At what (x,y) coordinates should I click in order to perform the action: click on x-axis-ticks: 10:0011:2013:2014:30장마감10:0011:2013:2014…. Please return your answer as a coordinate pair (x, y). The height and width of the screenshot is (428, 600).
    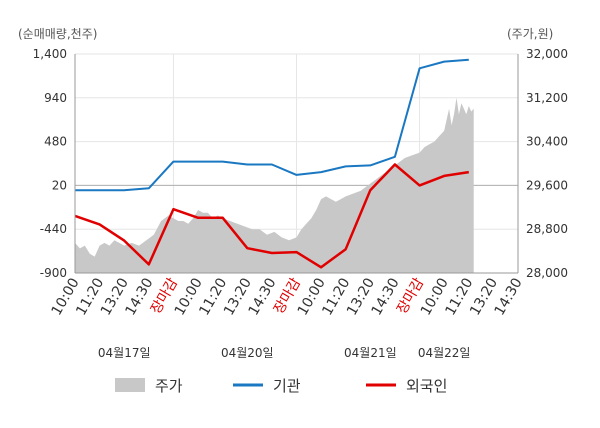
    Looking at the image, I should click on (287, 296).